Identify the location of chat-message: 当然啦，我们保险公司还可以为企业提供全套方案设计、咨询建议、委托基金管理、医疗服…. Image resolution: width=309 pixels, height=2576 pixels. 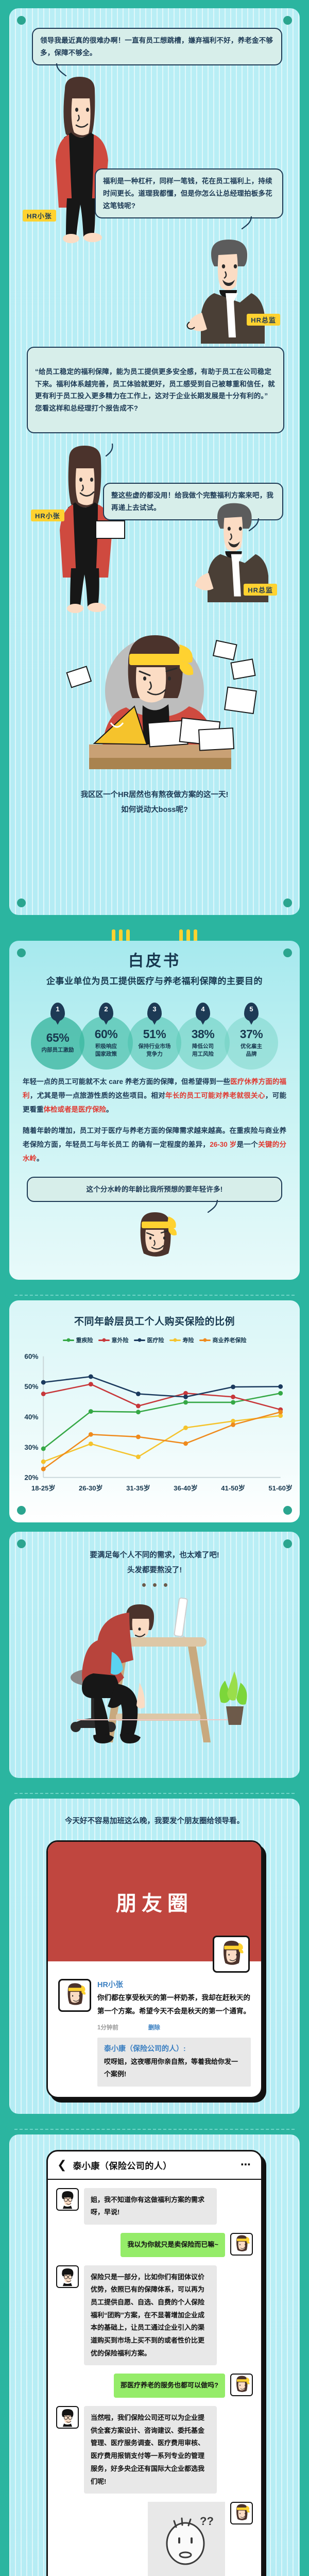
(154, 2450).